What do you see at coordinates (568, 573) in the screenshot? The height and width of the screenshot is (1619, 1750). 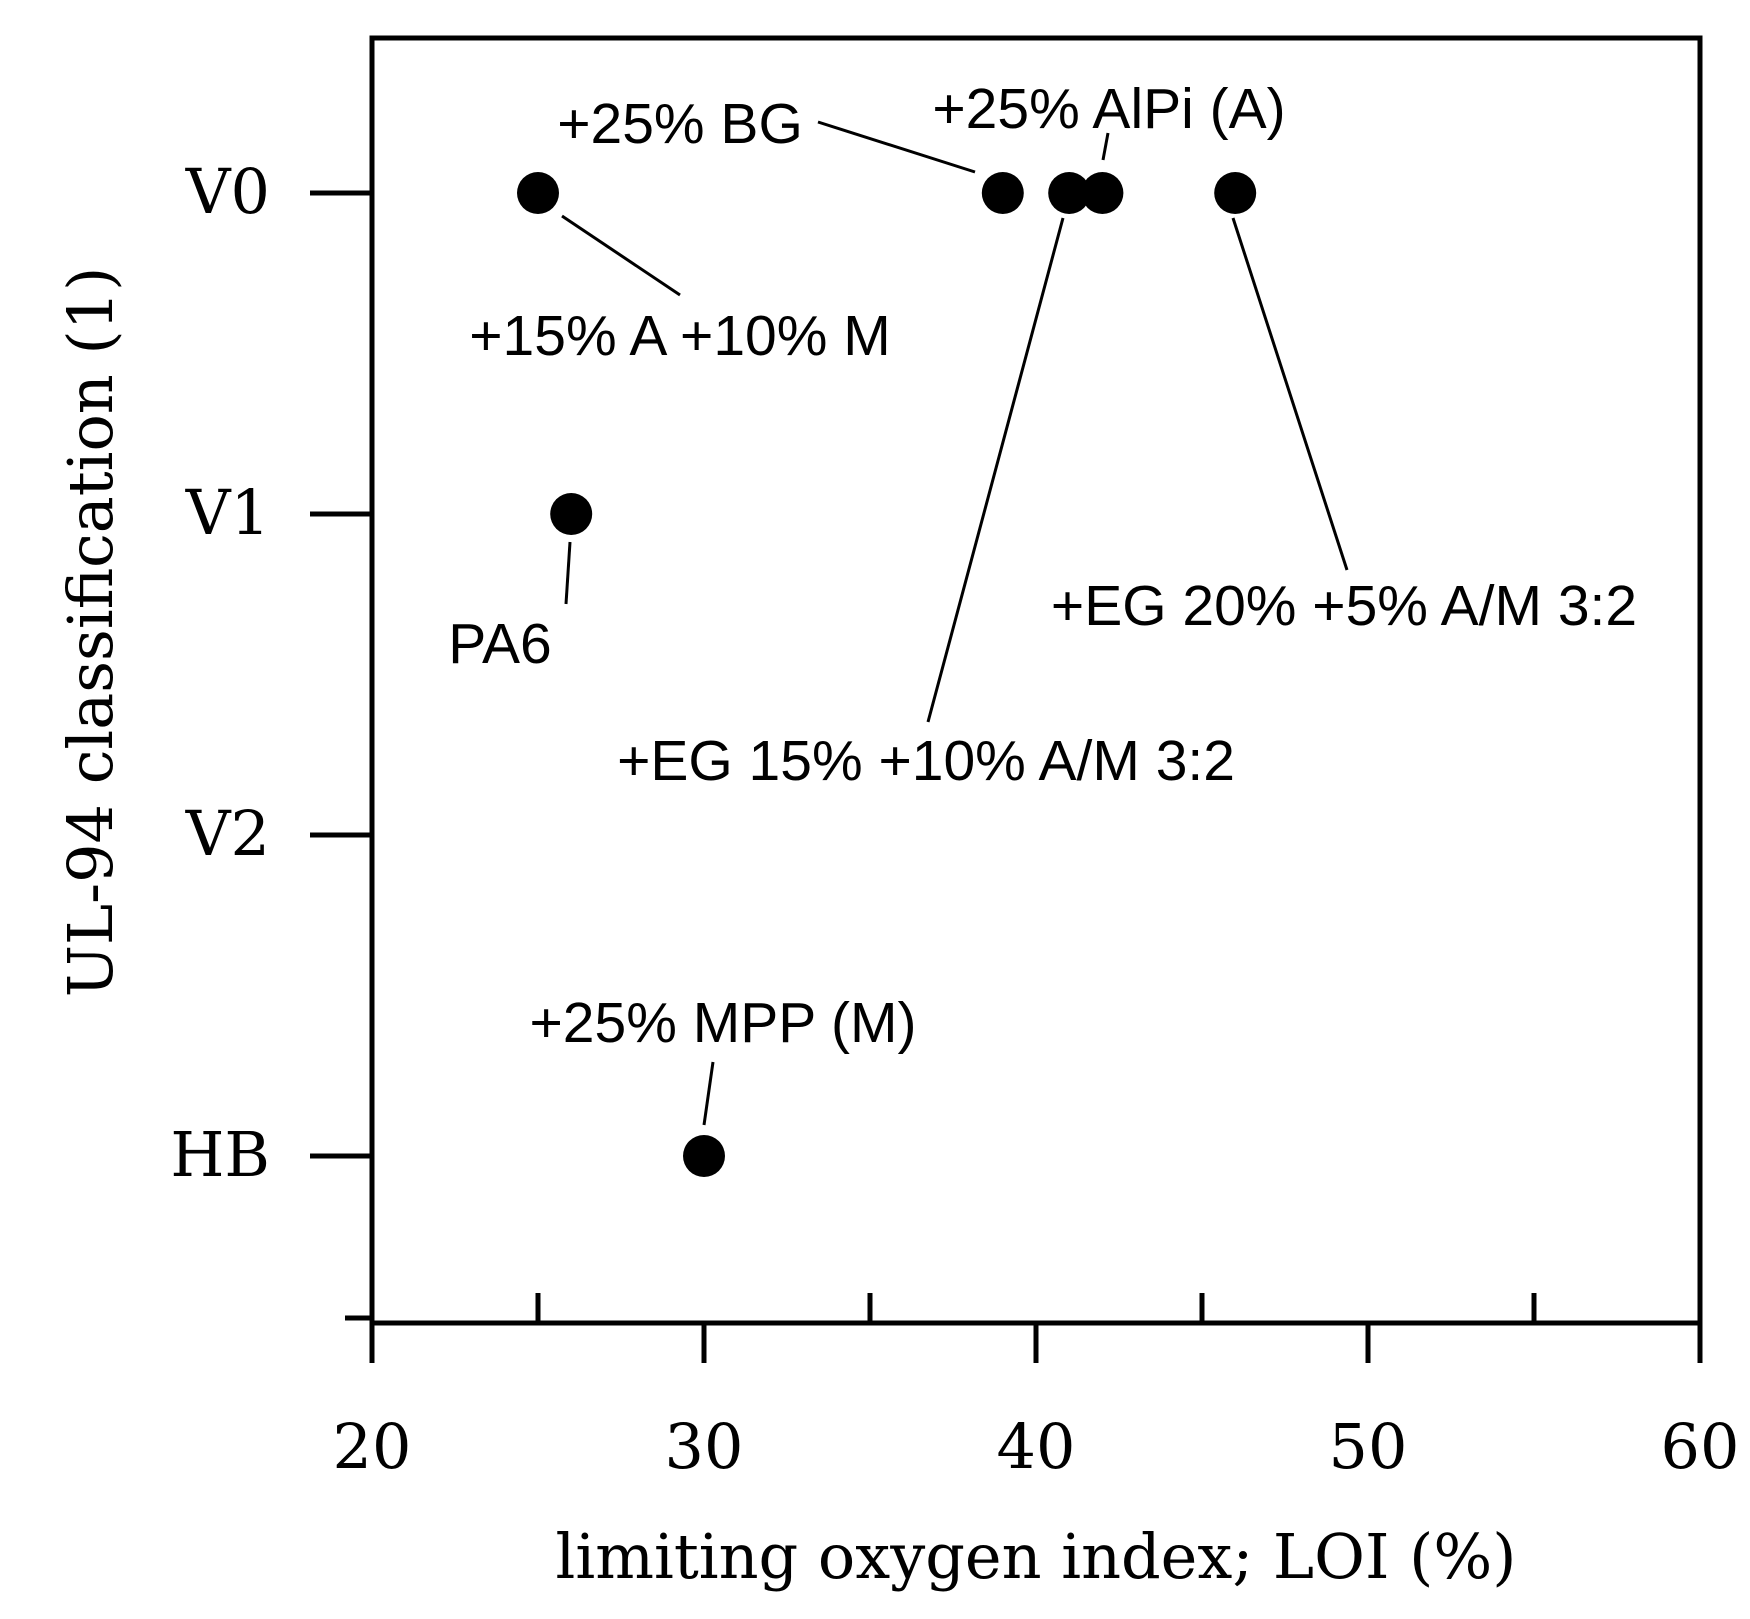 I see `leader-line-pa6` at bounding box center [568, 573].